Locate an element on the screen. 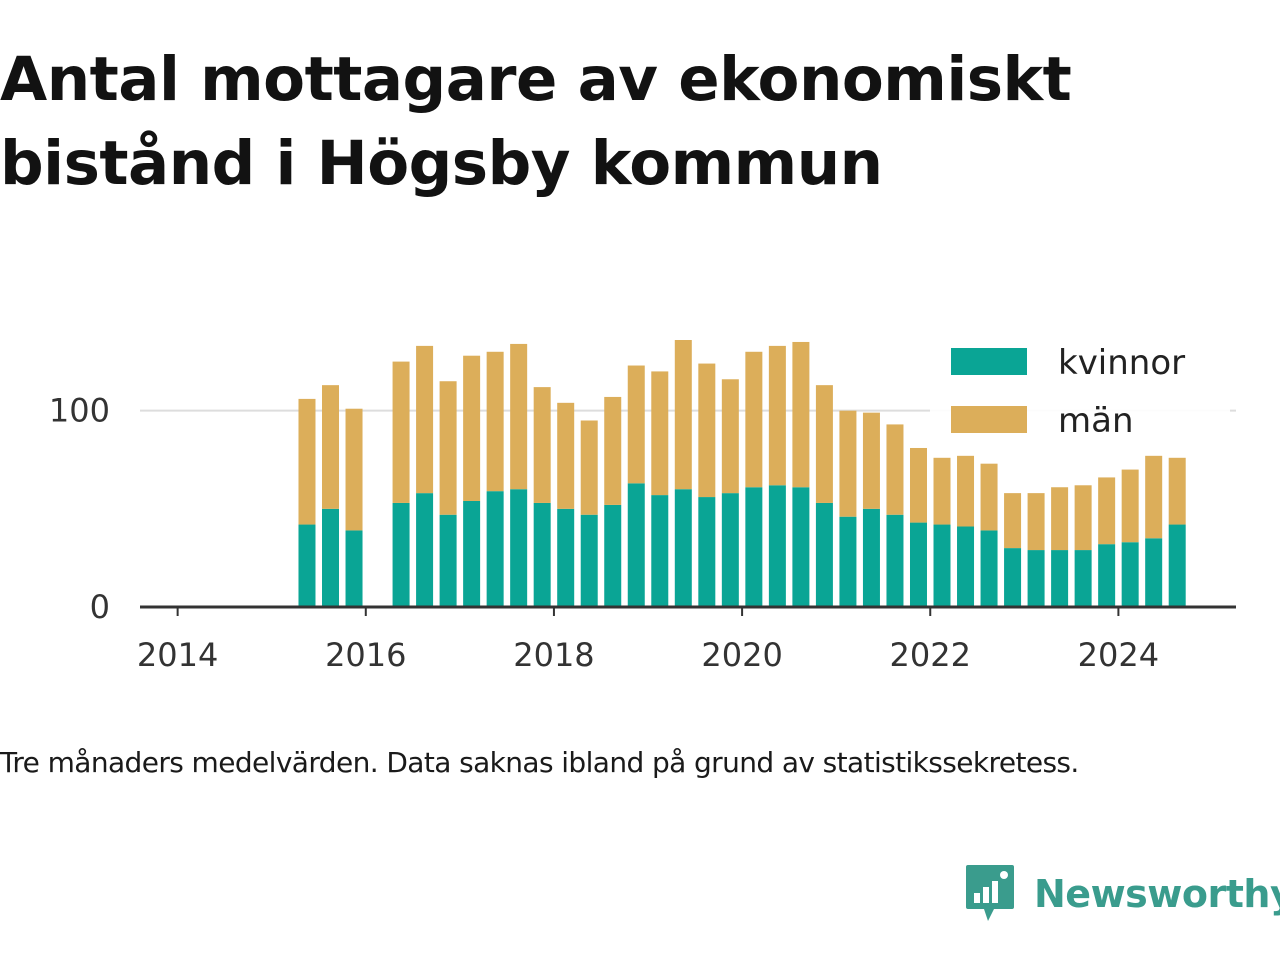  x-tick-label-2018: 2018 is located at coordinates (553, 655).